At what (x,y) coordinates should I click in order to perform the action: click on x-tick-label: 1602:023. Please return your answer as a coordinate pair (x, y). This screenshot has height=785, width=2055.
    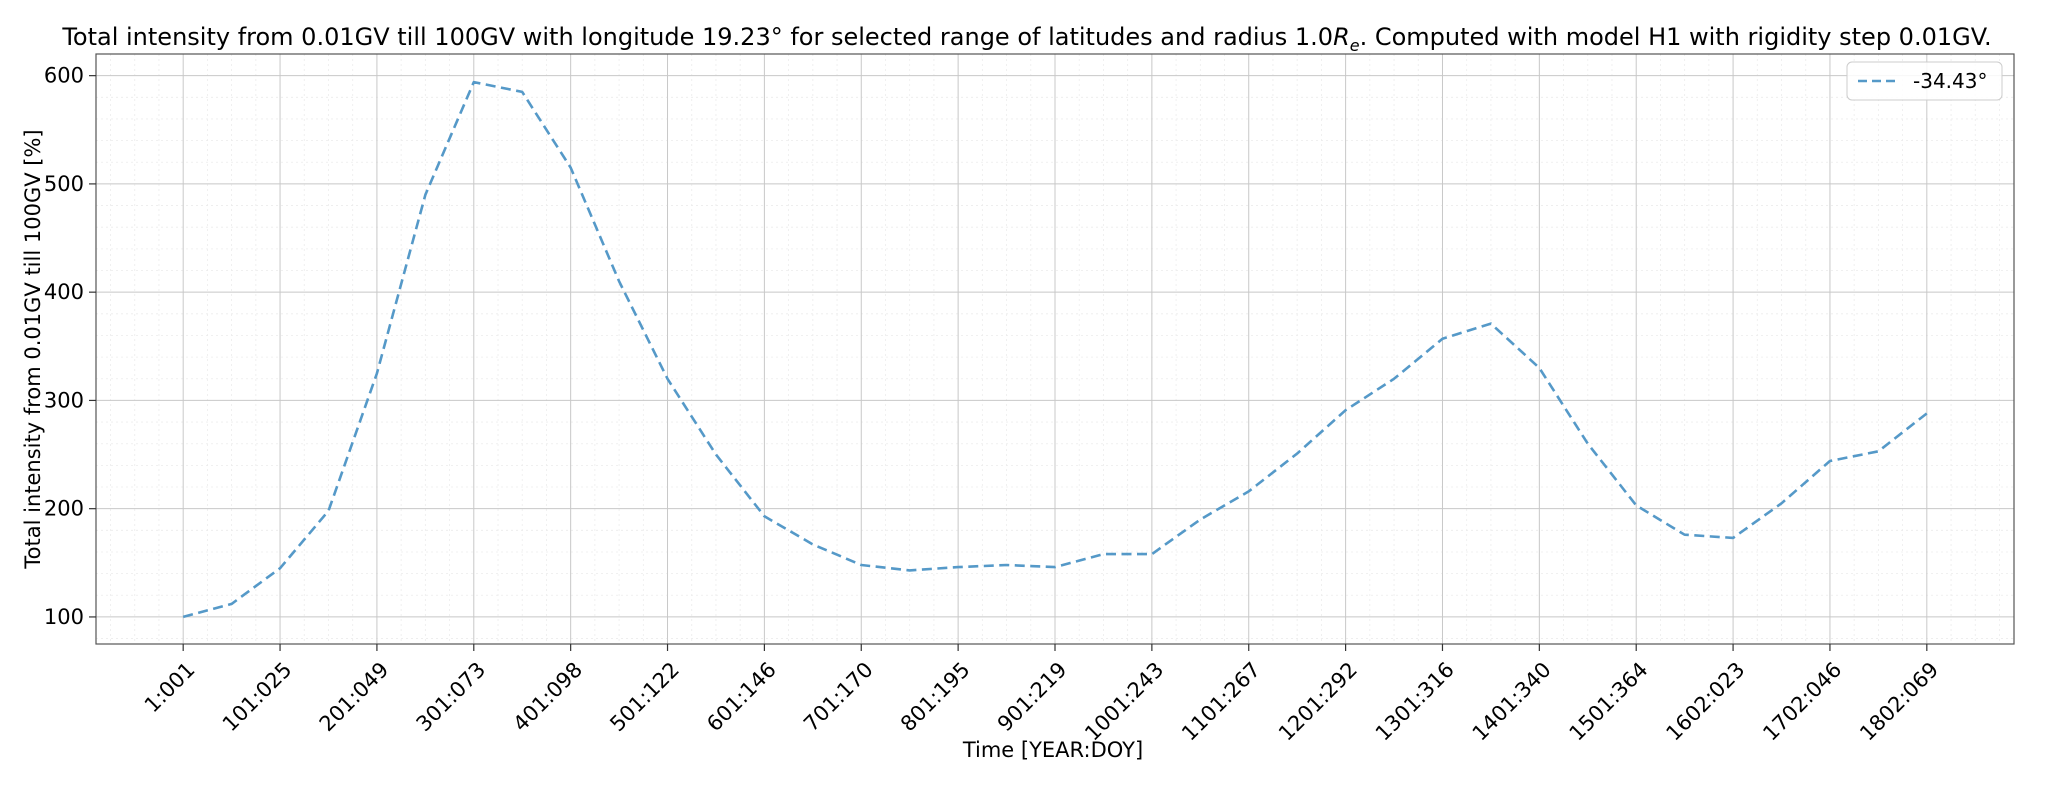
    Looking at the image, I should click on (1705, 701).